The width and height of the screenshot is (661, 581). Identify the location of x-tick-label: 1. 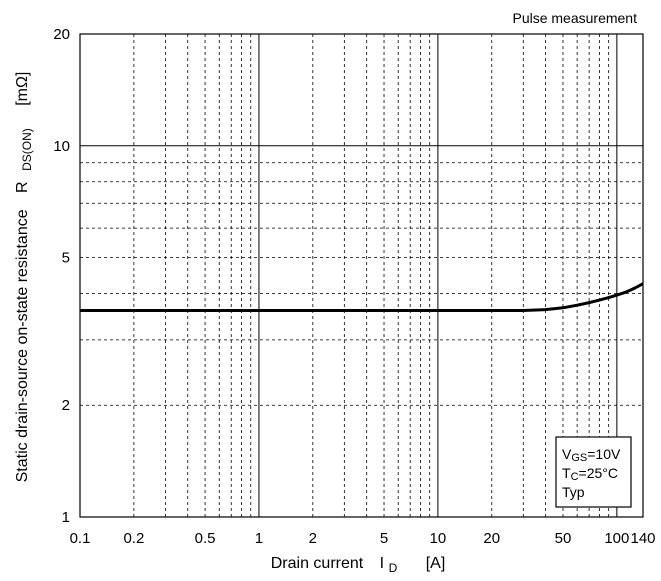
(259, 538).